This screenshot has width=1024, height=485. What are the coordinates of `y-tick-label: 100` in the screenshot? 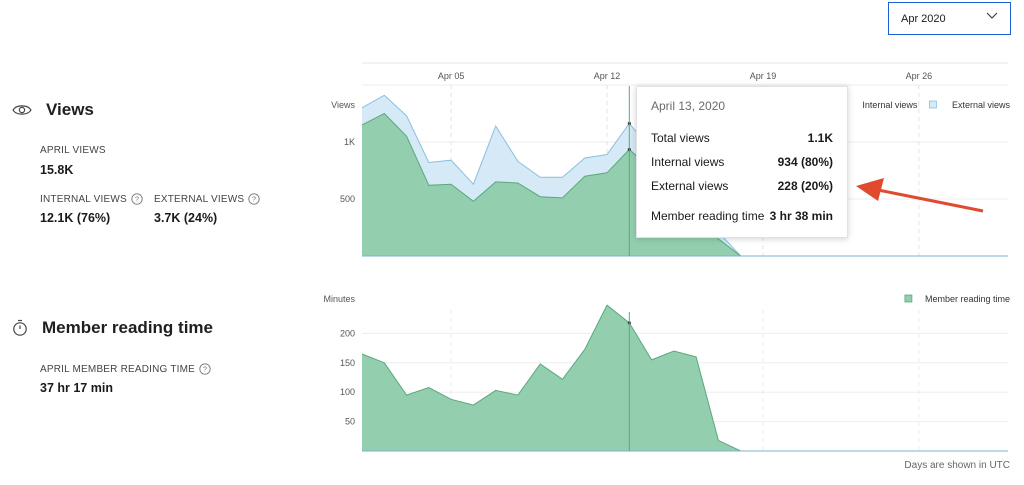 It's located at (347, 392).